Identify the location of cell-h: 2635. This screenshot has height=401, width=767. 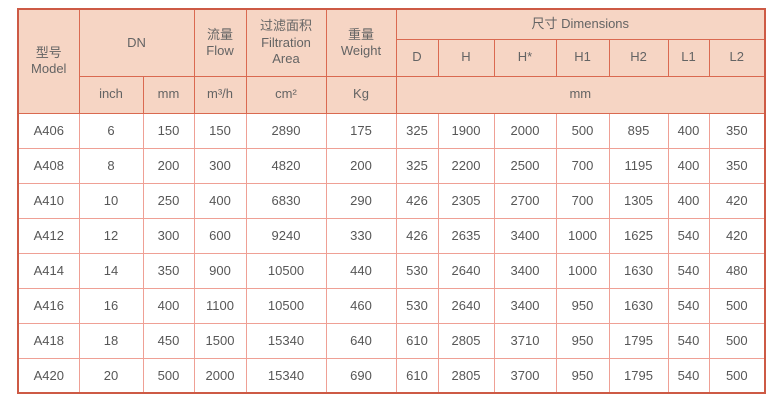
(466, 235).